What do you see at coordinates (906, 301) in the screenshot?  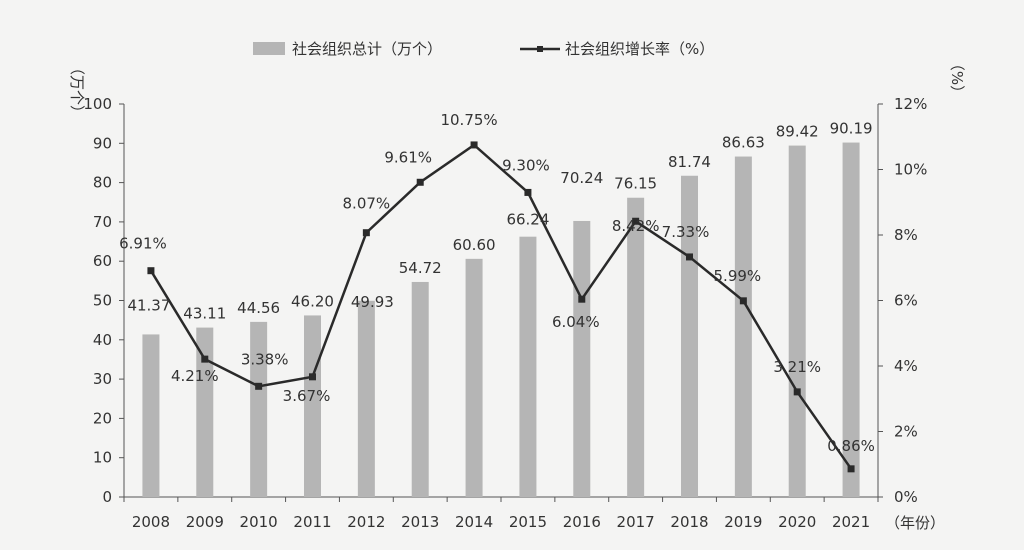 I see `y-right-tick-label: 6%` at bounding box center [906, 301].